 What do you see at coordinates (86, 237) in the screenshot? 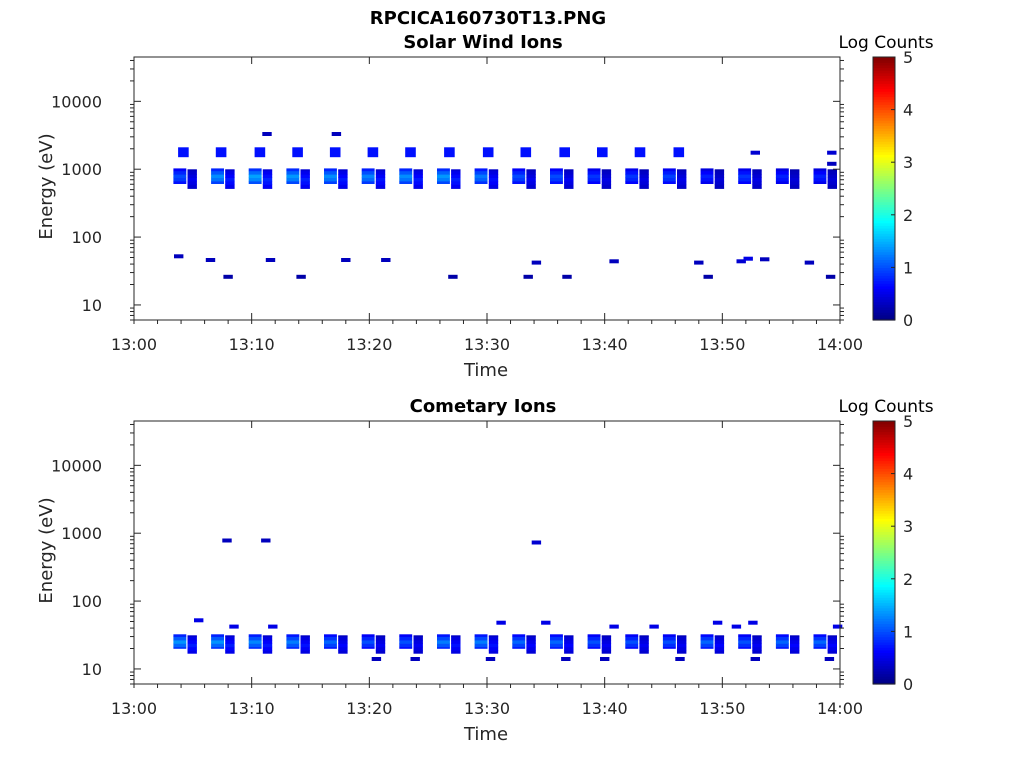
I see `y-tick-label: 100` at bounding box center [86, 237].